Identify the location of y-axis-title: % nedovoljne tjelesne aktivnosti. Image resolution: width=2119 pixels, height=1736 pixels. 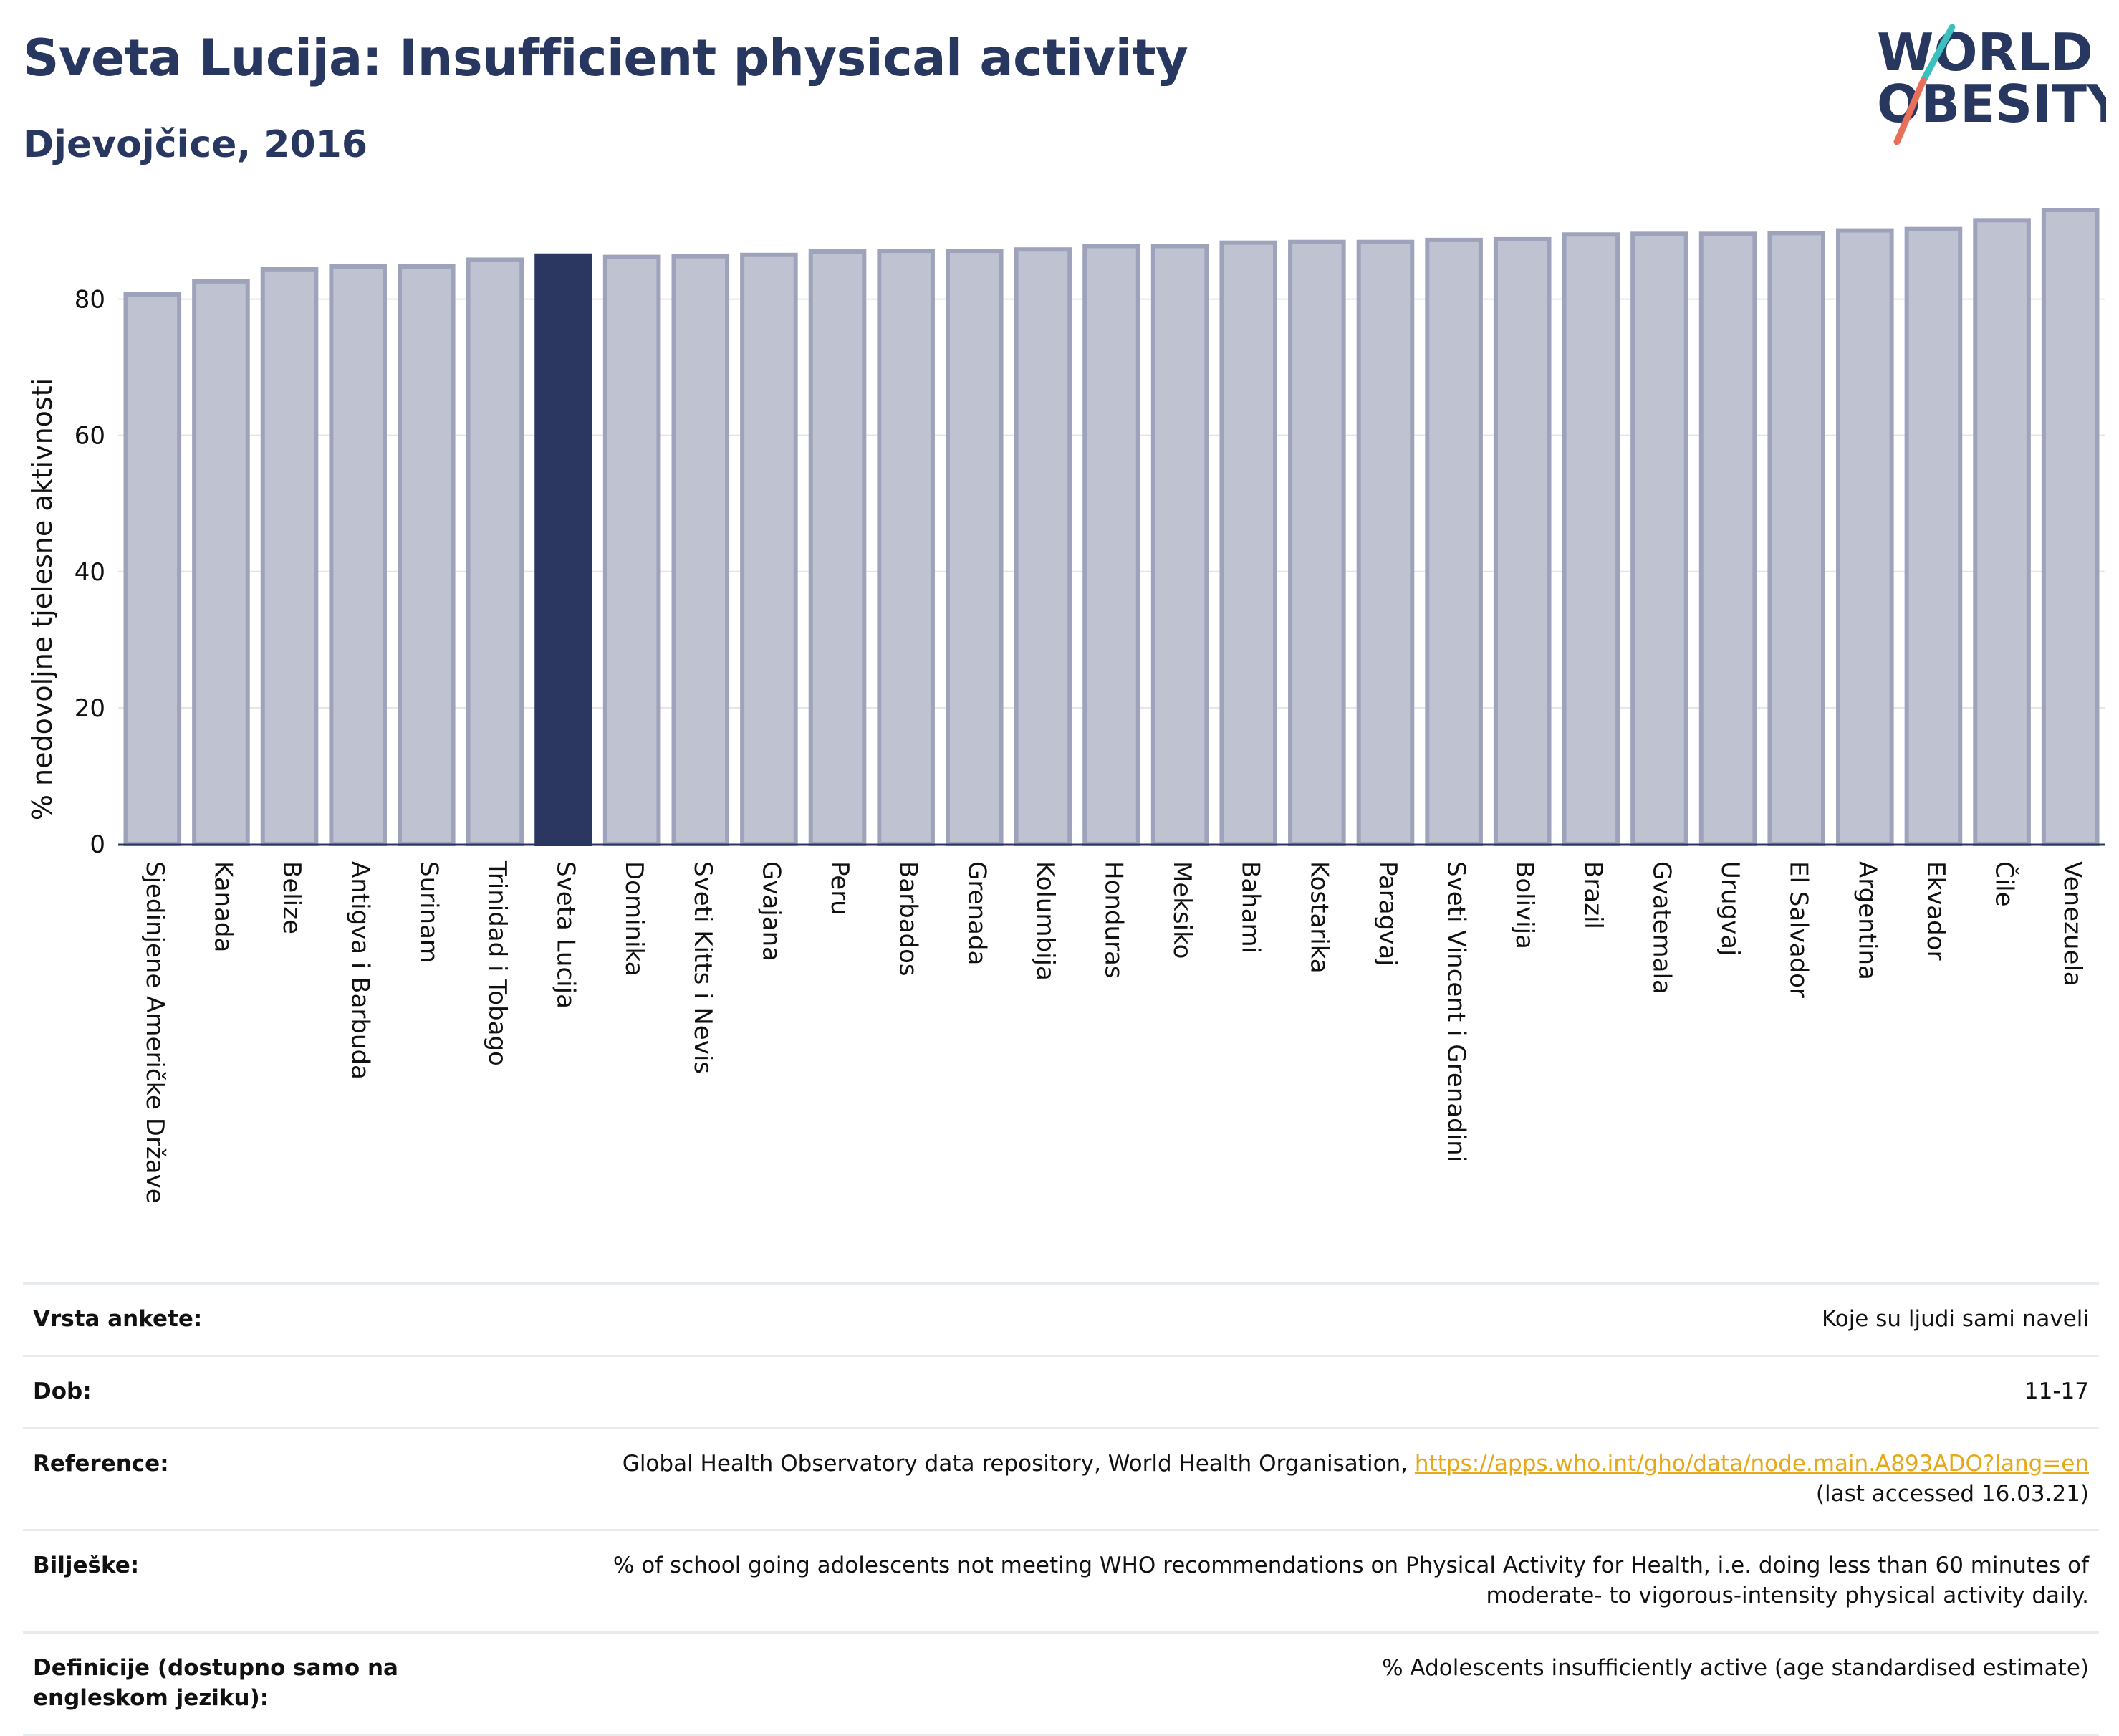
(42, 599).